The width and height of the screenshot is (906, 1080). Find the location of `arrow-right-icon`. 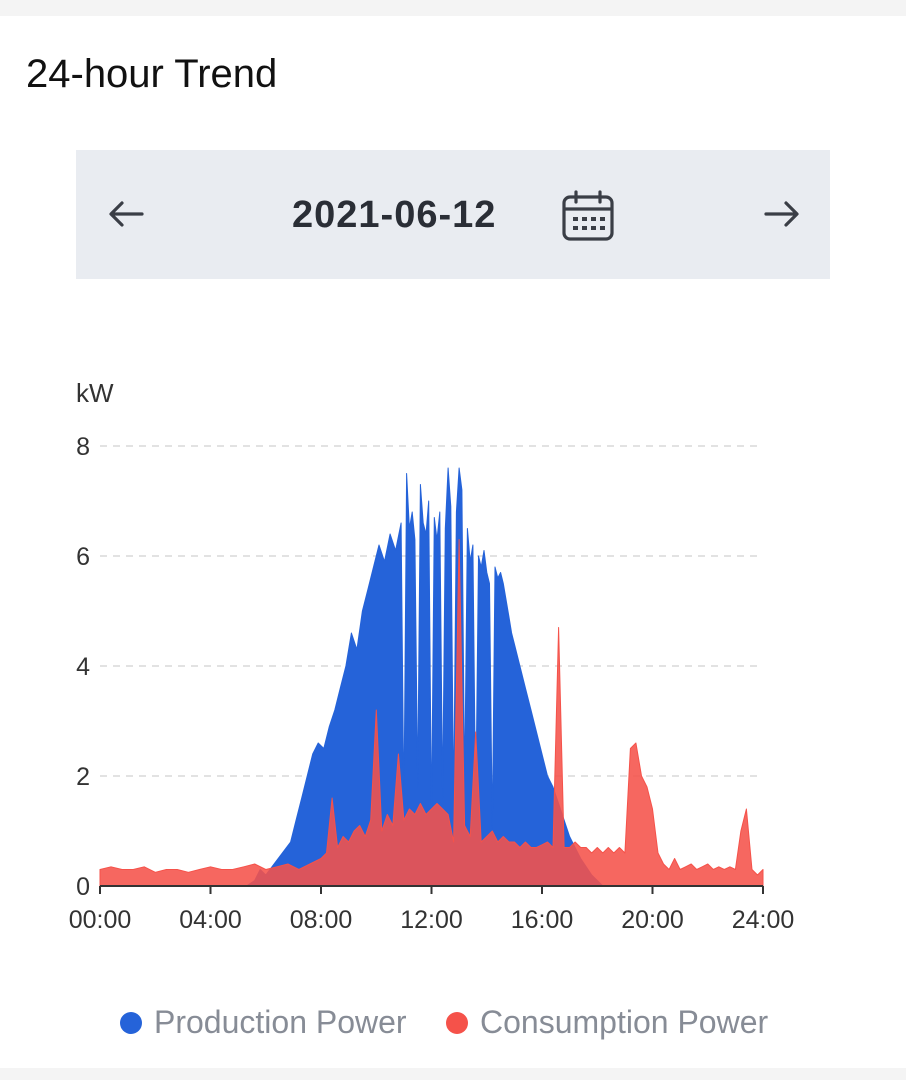

arrow-right-icon is located at coordinates (781, 214).